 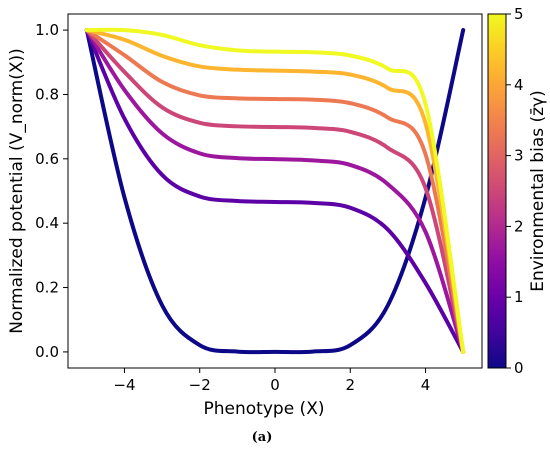 What do you see at coordinates (519, 85) in the screenshot?
I see `colorbar-tick-label: 4` at bounding box center [519, 85].